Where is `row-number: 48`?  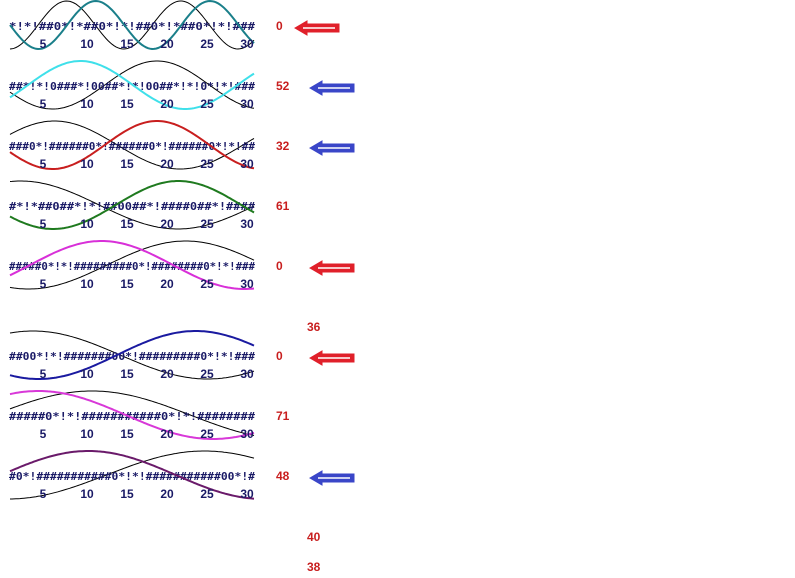
row-number: 48 is located at coordinates (283, 476).